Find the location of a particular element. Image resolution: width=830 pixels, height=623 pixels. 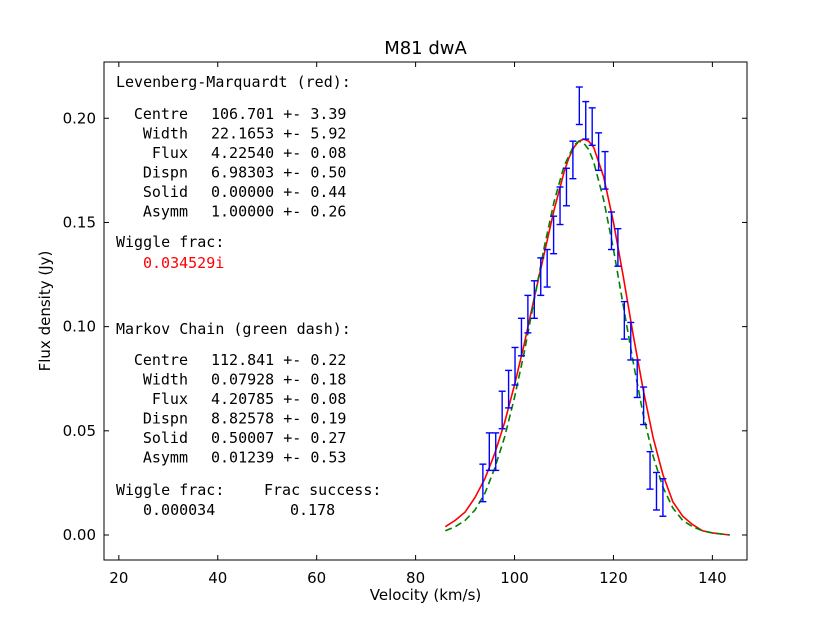

lm-param-value: 4.22540 +- 0.08 is located at coordinates (278, 153).